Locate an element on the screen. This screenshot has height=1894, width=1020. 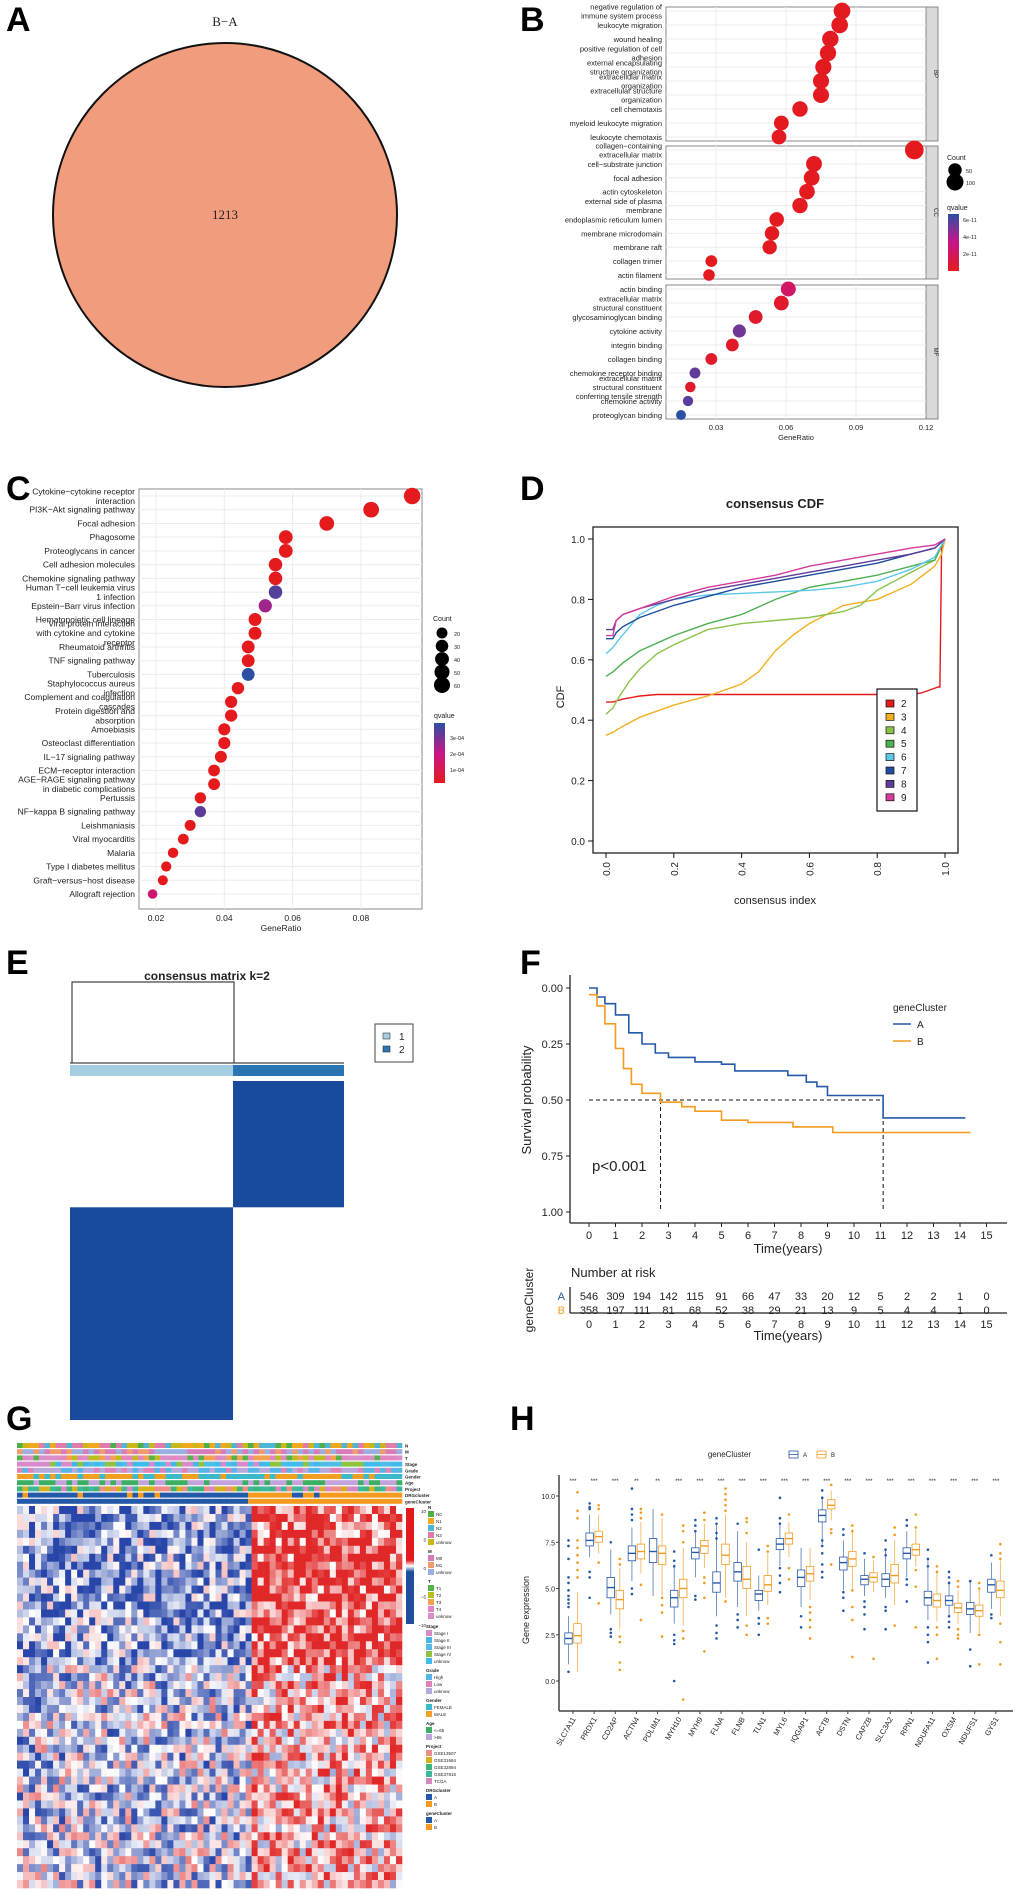
pathway-dot is located at coordinates (275, 564).